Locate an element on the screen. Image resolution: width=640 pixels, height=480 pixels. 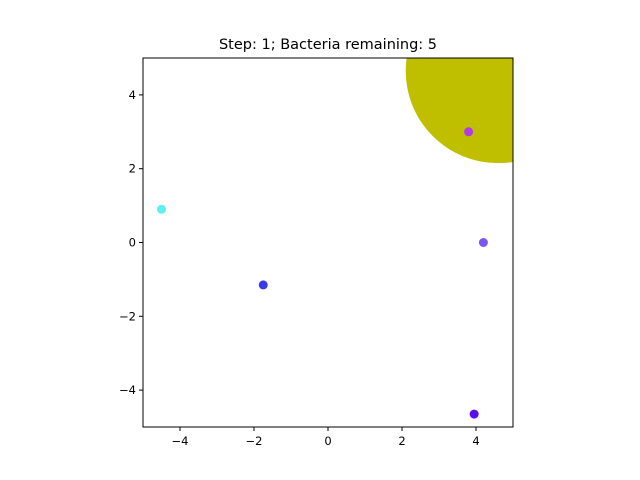
y-tick-label: −2 is located at coordinates (127, 316).